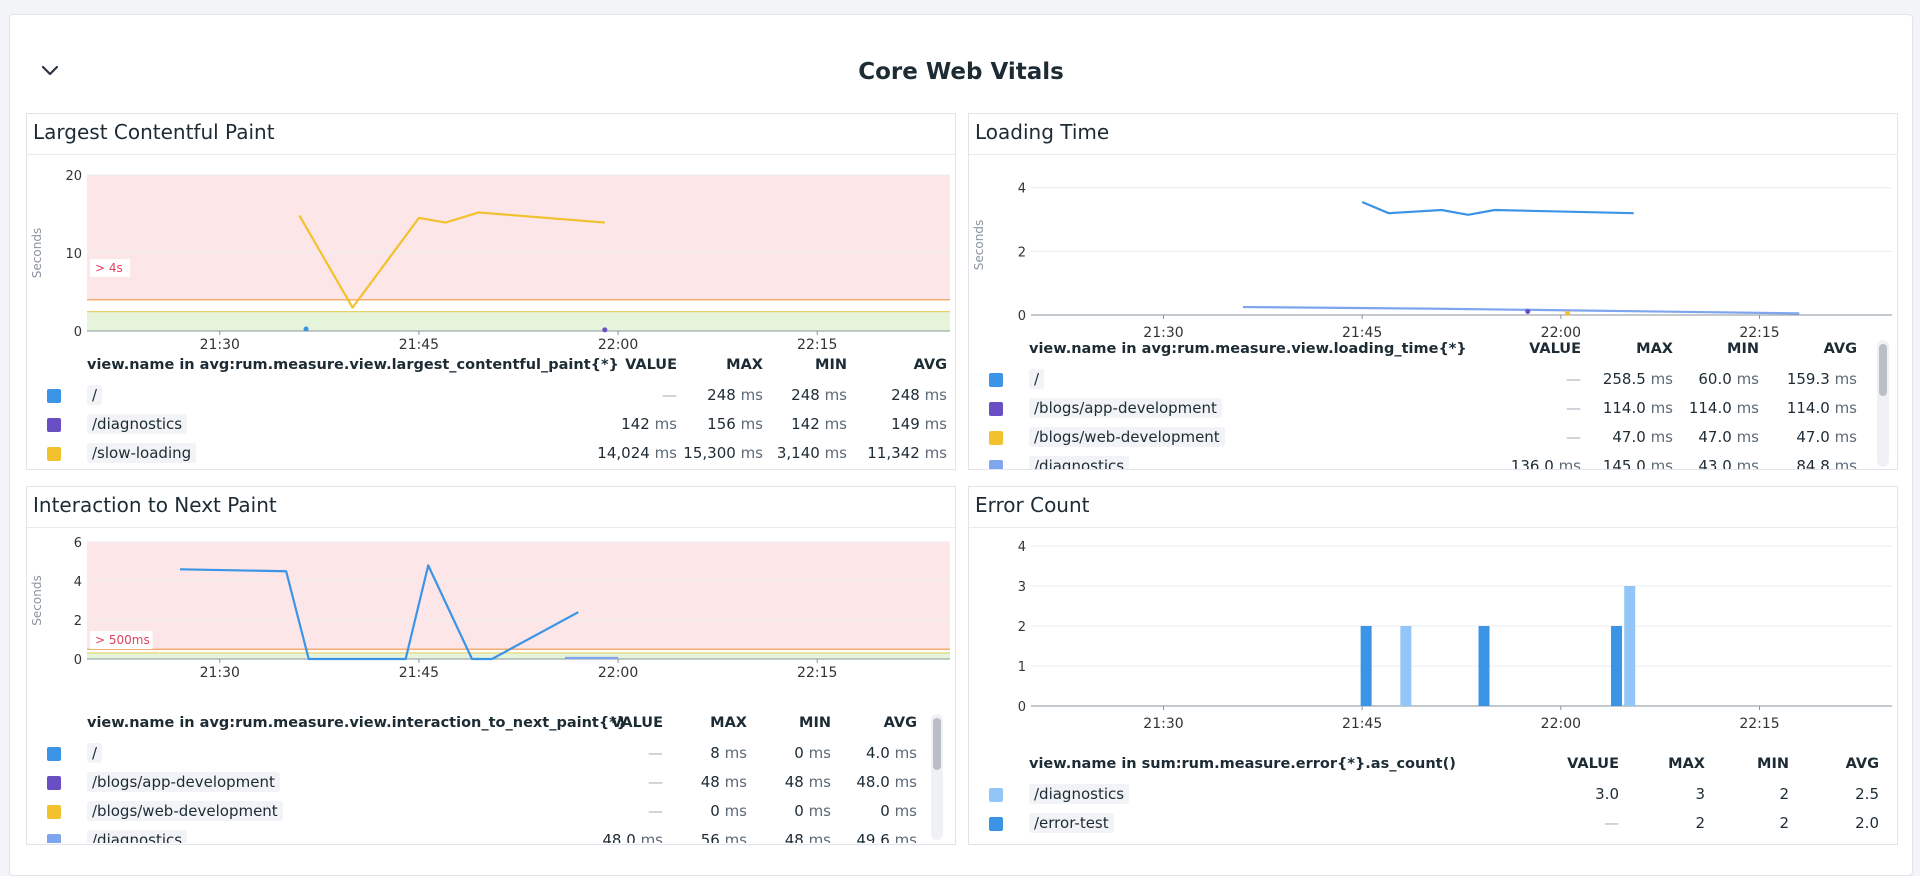 This screenshot has height=876, width=1920. Describe the element at coordinates (1022, 587) in the screenshot. I see `y-tick-label: 3` at that location.